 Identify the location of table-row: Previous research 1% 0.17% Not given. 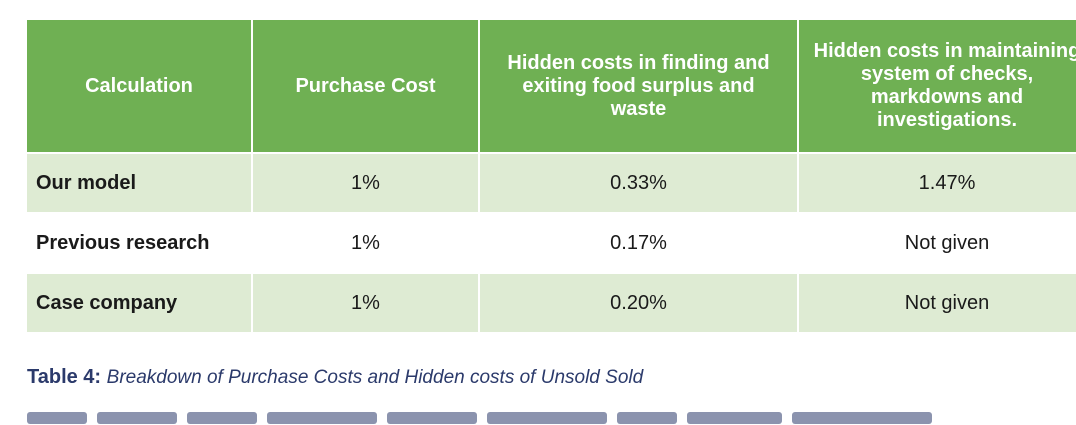
(551, 243).